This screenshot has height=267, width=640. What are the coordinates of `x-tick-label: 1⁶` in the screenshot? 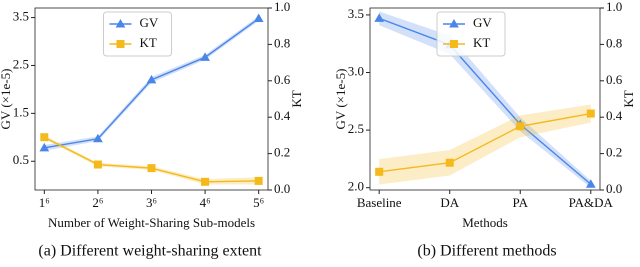 It's located at (44, 202).